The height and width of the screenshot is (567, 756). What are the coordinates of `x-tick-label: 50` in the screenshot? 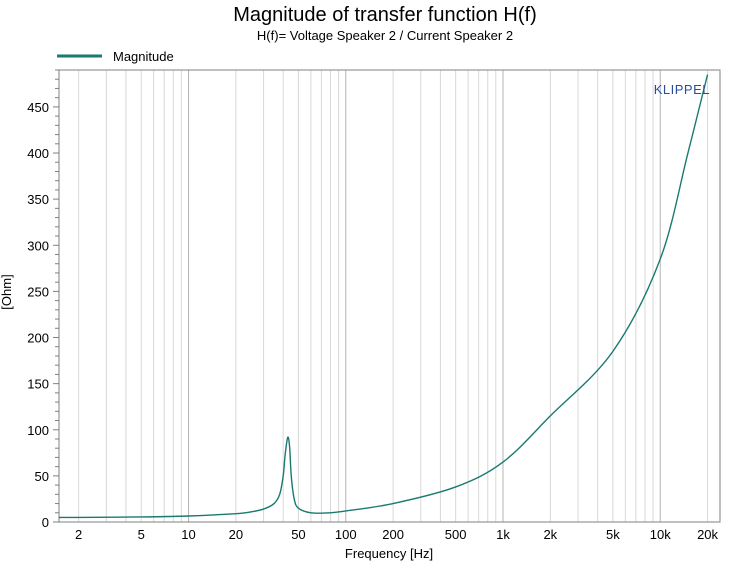 It's located at (298, 534).